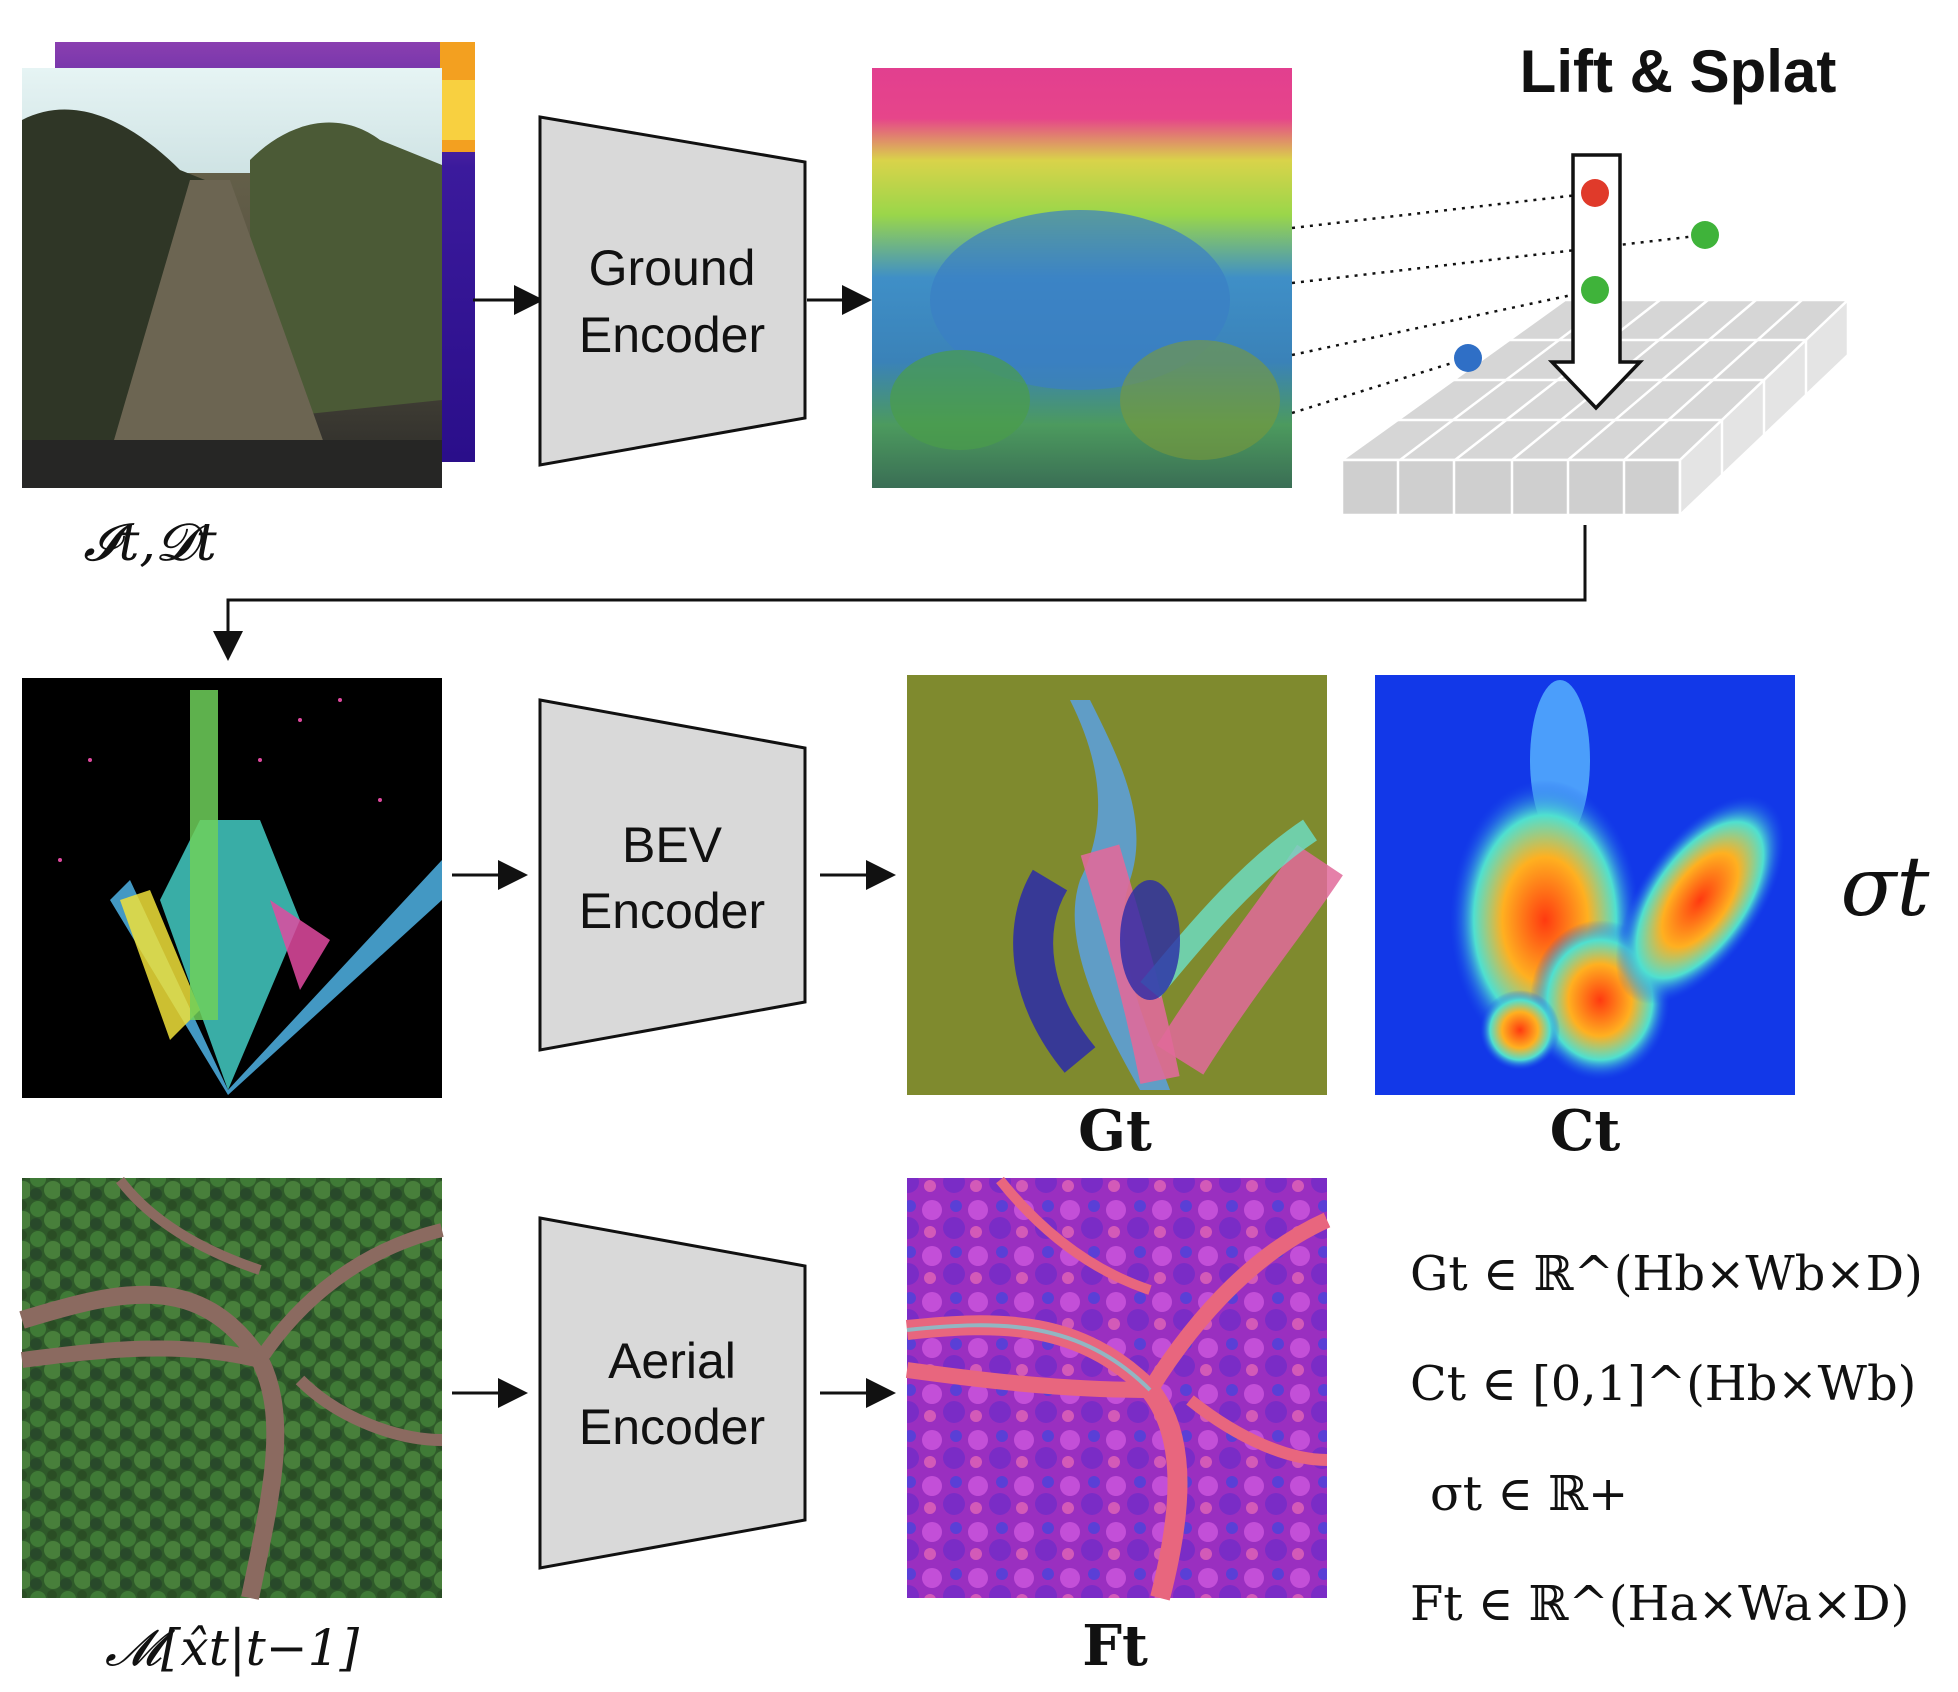 The image size is (1958, 1692). I want to click on input-images-label: 𝓘t,𝓓t, so click(149, 543).